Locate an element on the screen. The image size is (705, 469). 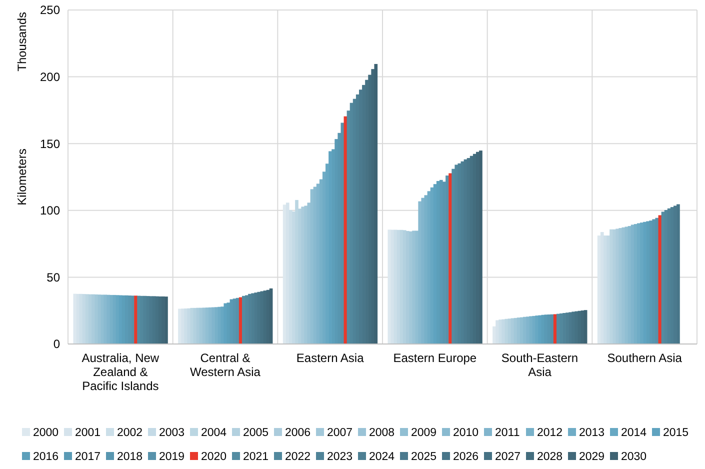
legend-label: 2016 is located at coordinates (46, 457).